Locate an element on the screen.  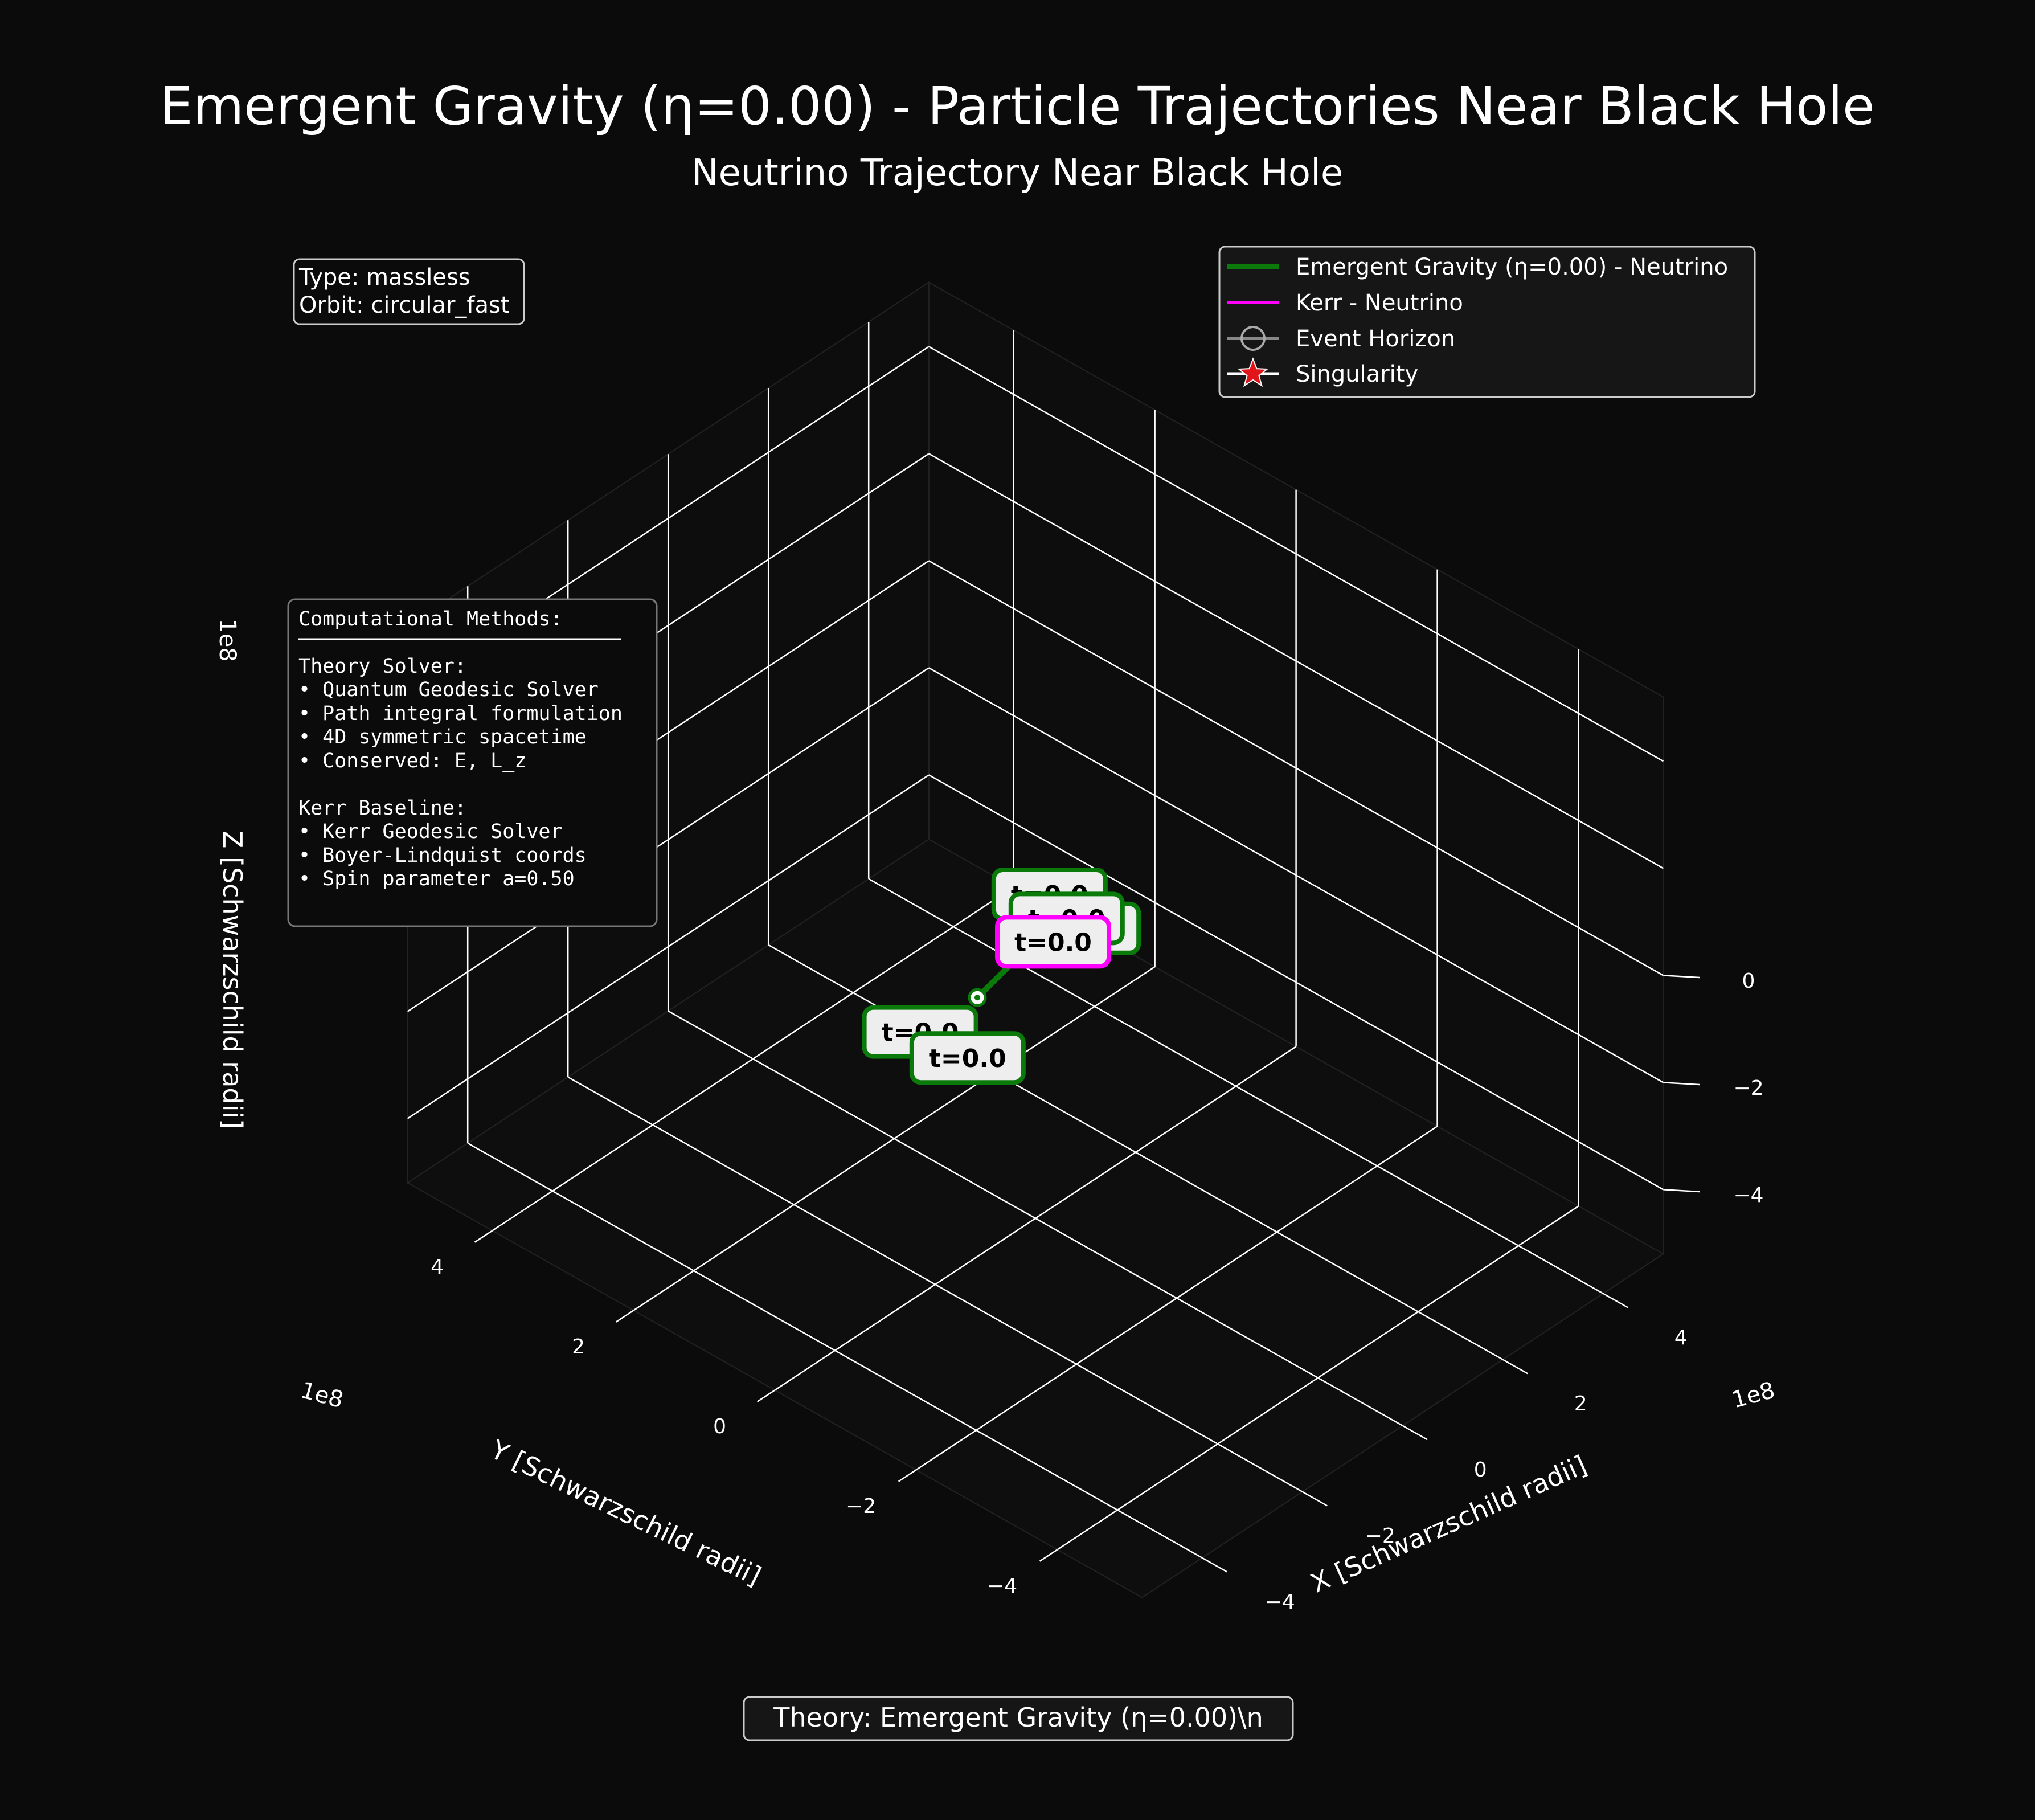
y-multiplier: 1e8 is located at coordinates (322, 1395).